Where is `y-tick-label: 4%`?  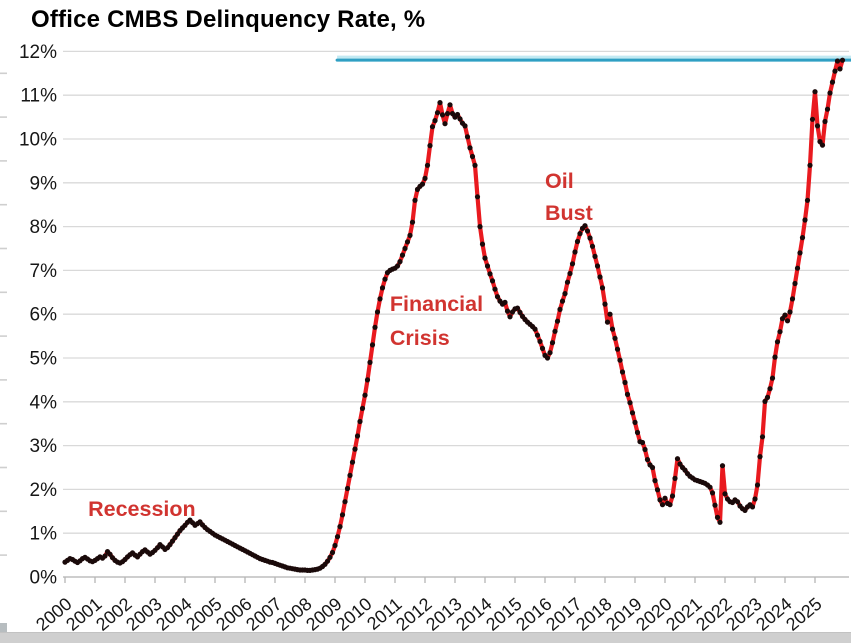
y-tick-label: 4% is located at coordinates (44, 402).